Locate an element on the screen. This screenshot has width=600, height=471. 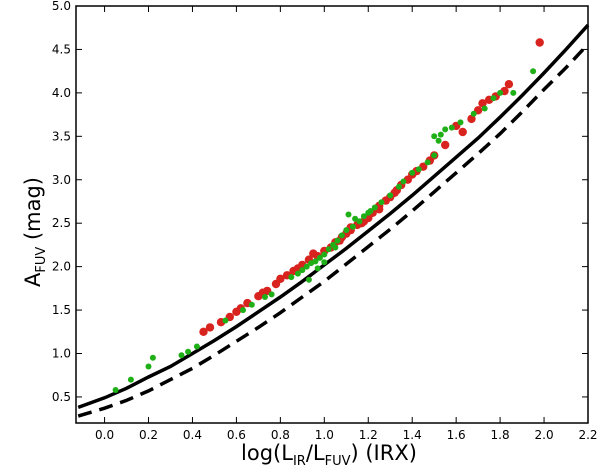
x-tick-label: 1.6 is located at coordinates (456, 435).